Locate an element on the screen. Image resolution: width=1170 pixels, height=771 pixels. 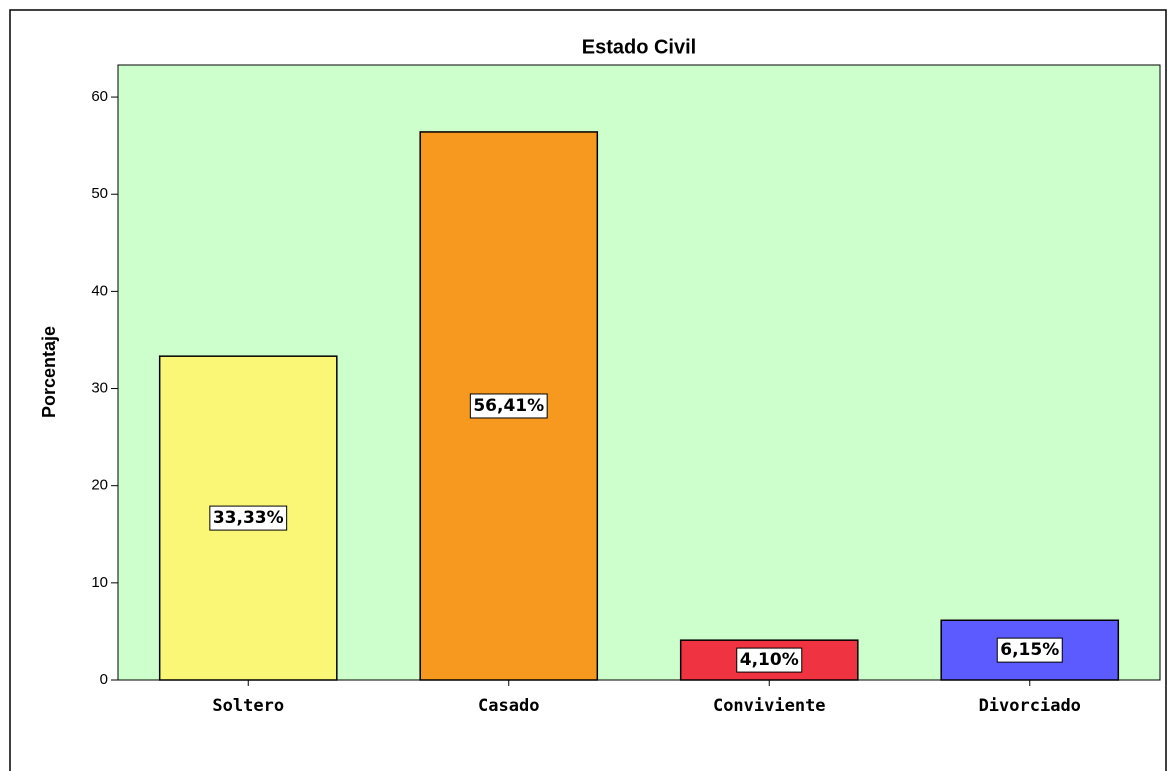
x-tick-label: Divorciado is located at coordinates (1030, 706).